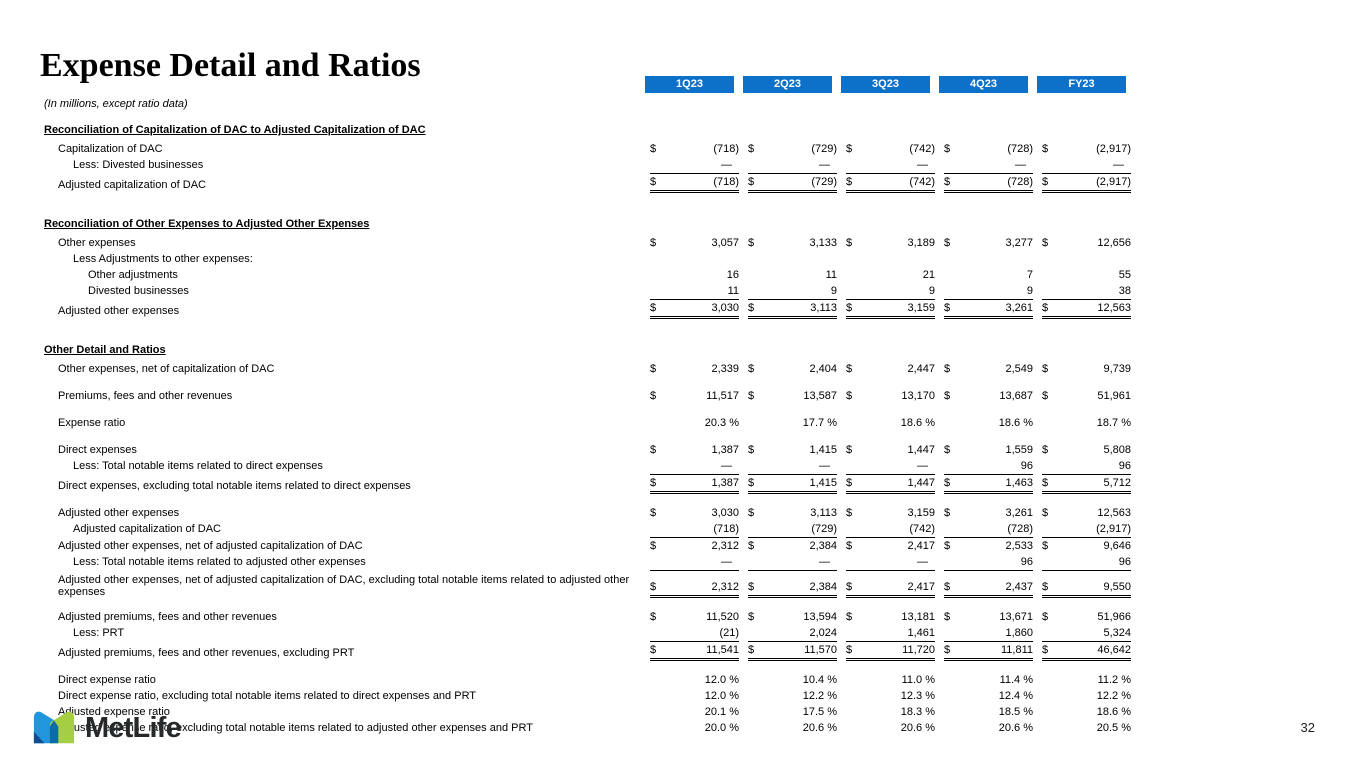  What do you see at coordinates (890, 584) in the screenshot?
I see `value-cell: $2,417` at bounding box center [890, 584].